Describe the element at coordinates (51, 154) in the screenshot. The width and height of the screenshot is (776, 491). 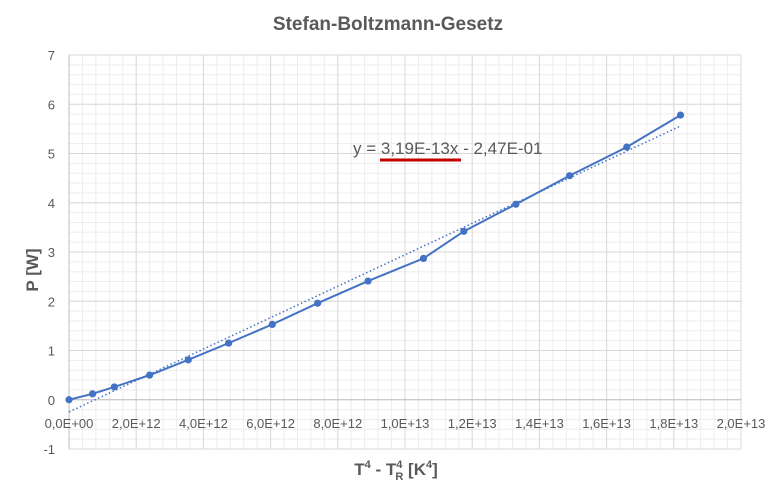
I see `y-tick-label: 5` at that location.